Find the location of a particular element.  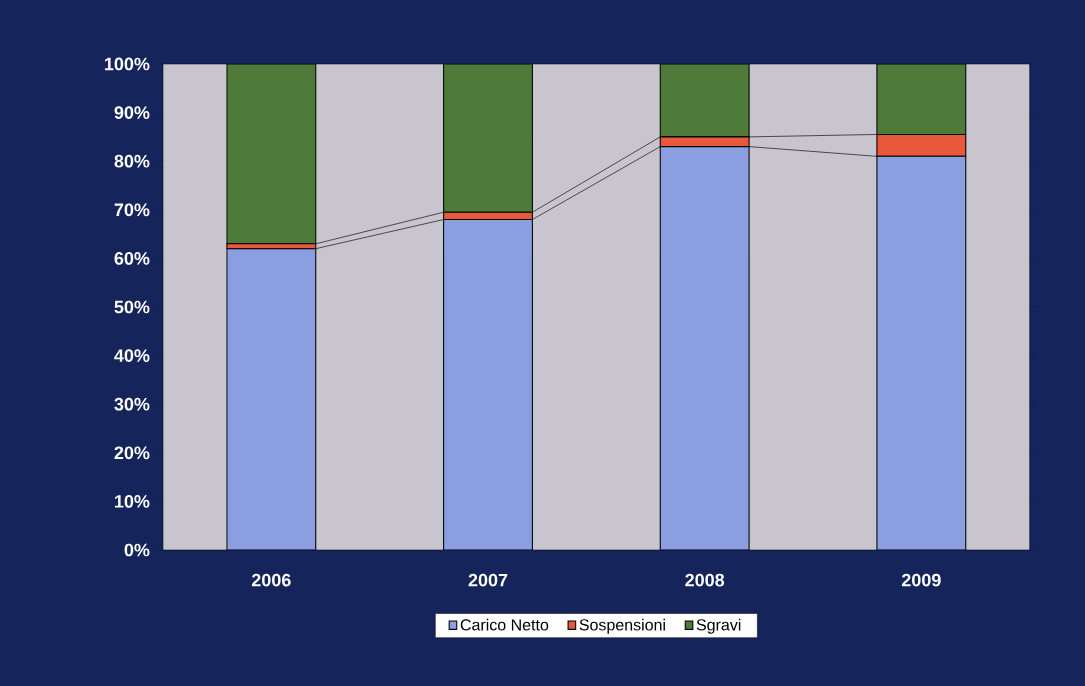

legend-label: Sospensioni is located at coordinates (622, 626).